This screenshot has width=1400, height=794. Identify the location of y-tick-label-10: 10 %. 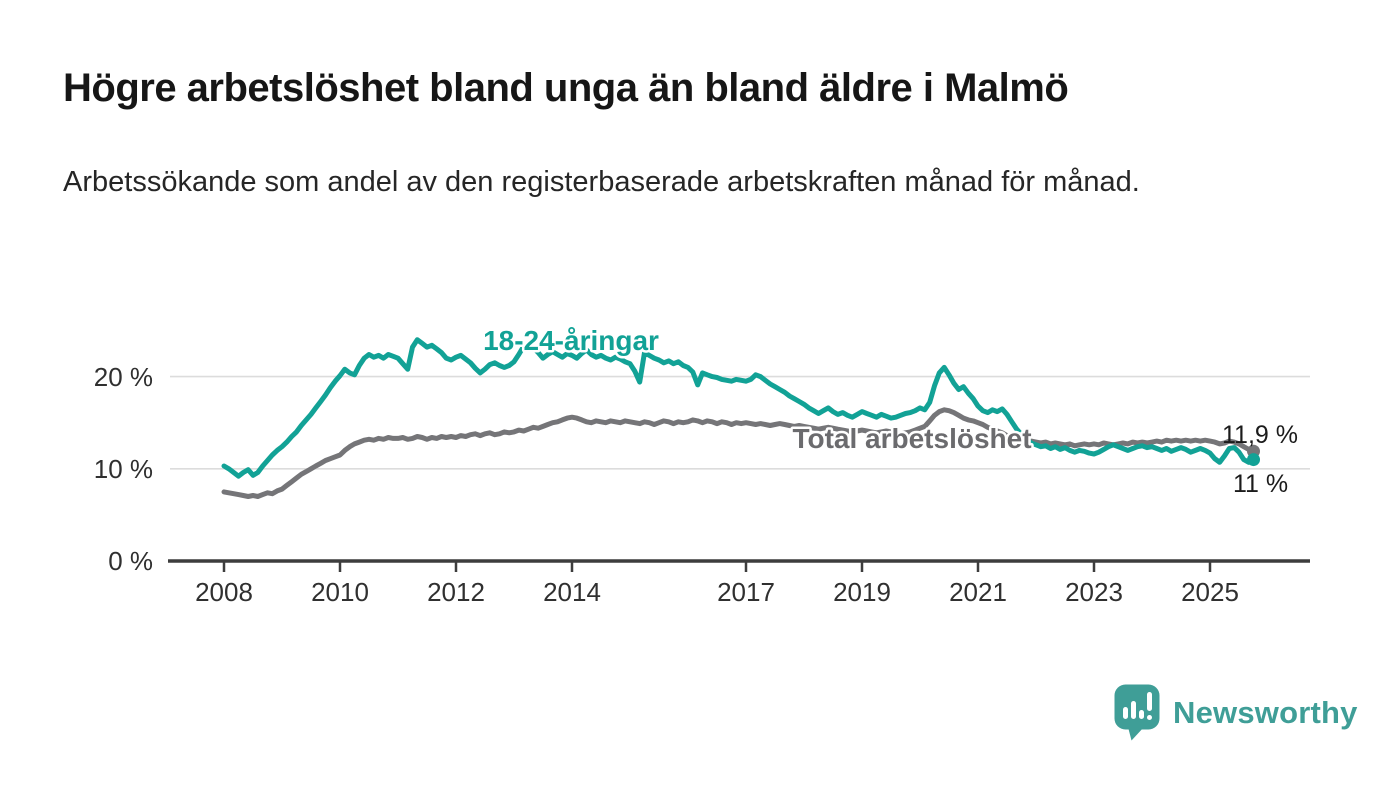
(123, 469).